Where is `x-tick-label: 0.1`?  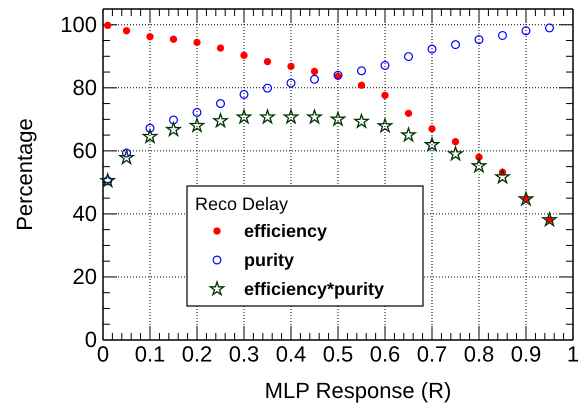
x-tick-label: 0.1 is located at coordinates (150, 354).